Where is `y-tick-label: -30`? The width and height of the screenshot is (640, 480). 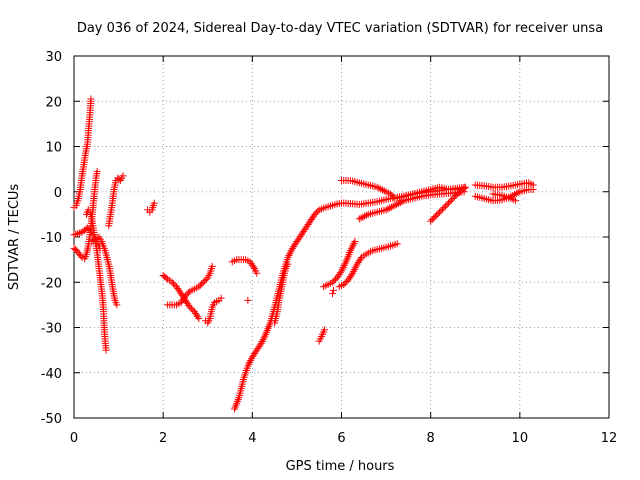
y-tick-label: -30 is located at coordinates (51, 329).